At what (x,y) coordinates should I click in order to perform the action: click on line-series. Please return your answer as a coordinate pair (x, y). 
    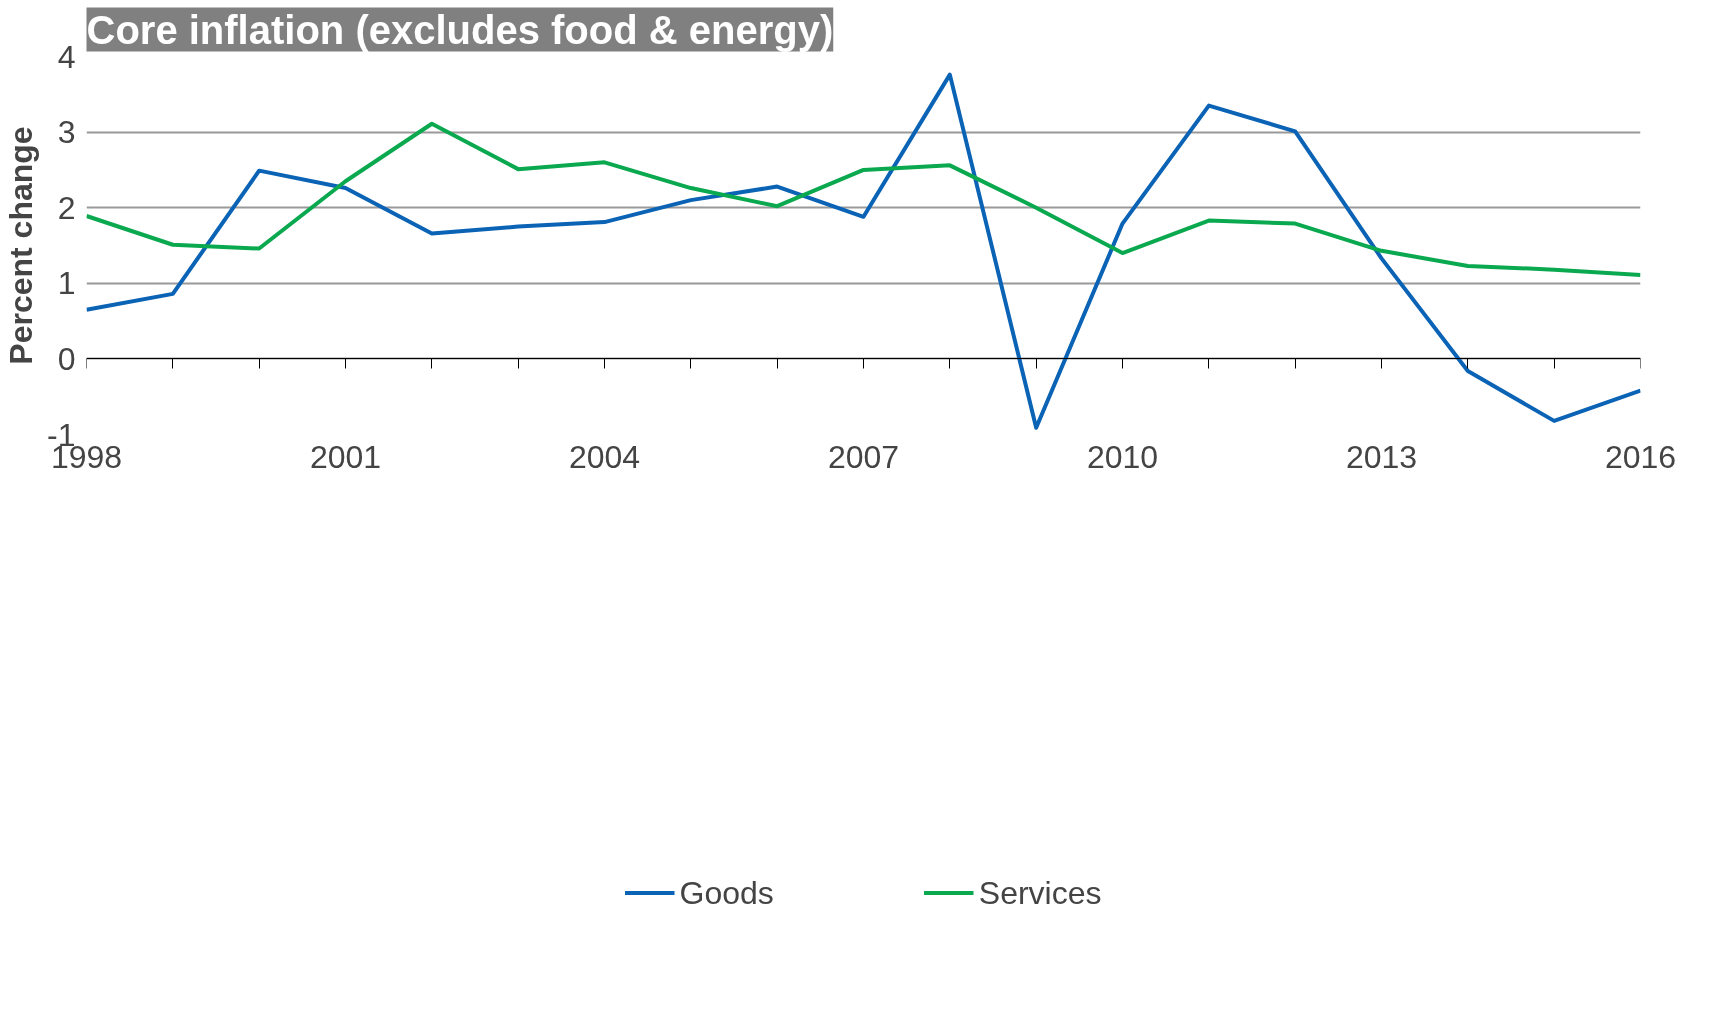
    Looking at the image, I should click on (863, 199).